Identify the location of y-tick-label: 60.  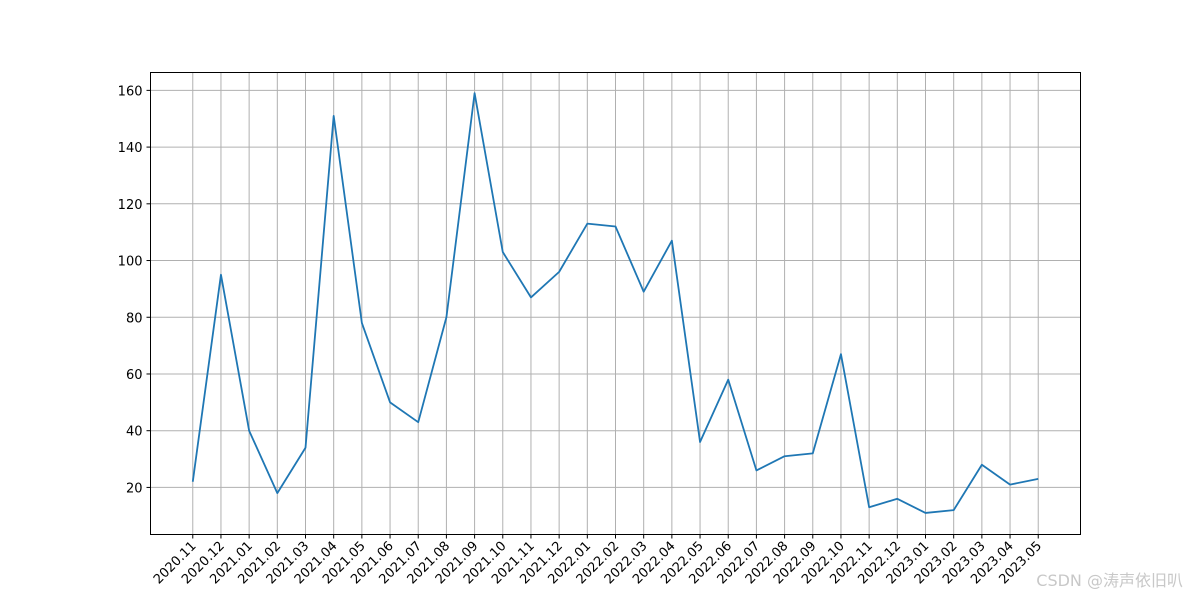
(134, 375).